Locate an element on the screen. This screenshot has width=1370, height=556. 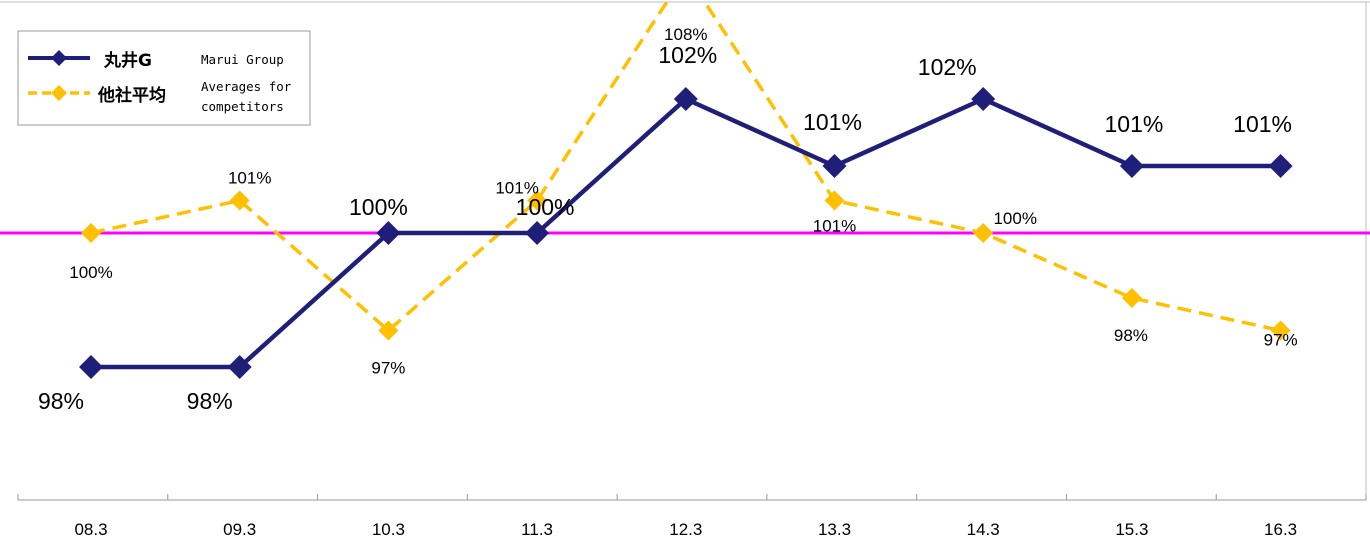
data-label-marui-10-3: 100% is located at coordinates (378, 207).